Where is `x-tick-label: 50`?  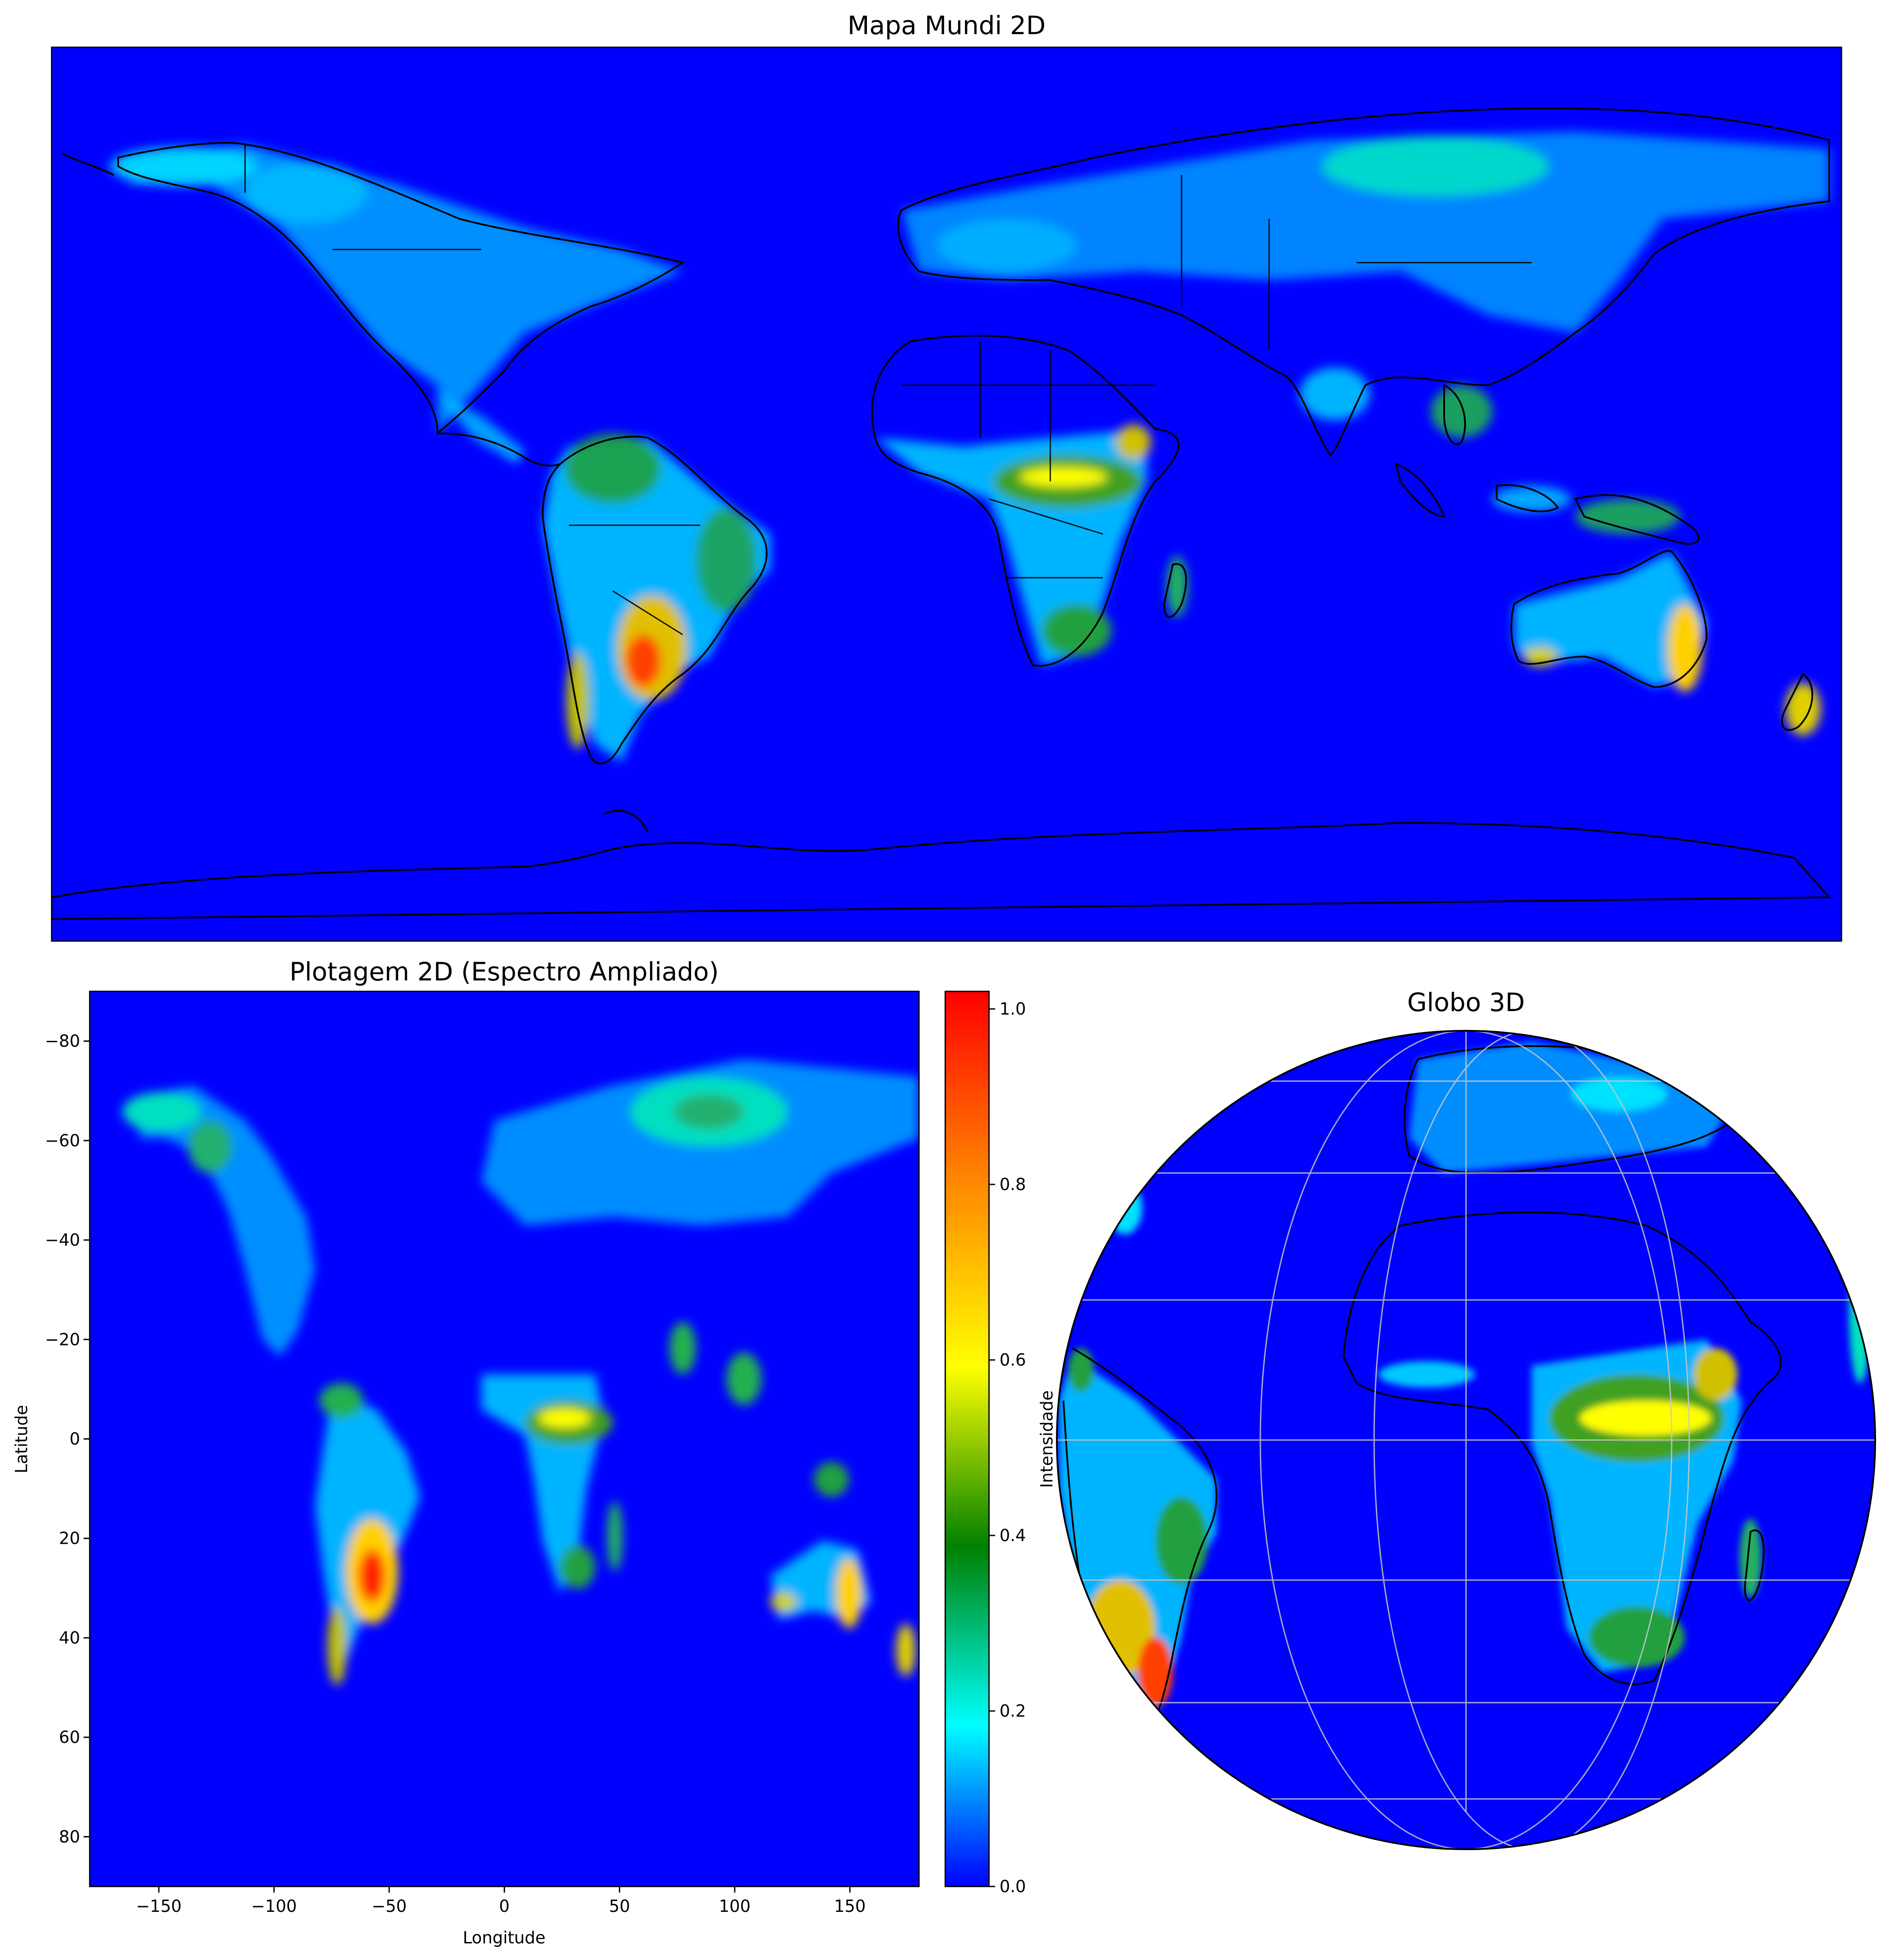 x-tick-label: 50 is located at coordinates (619, 1906).